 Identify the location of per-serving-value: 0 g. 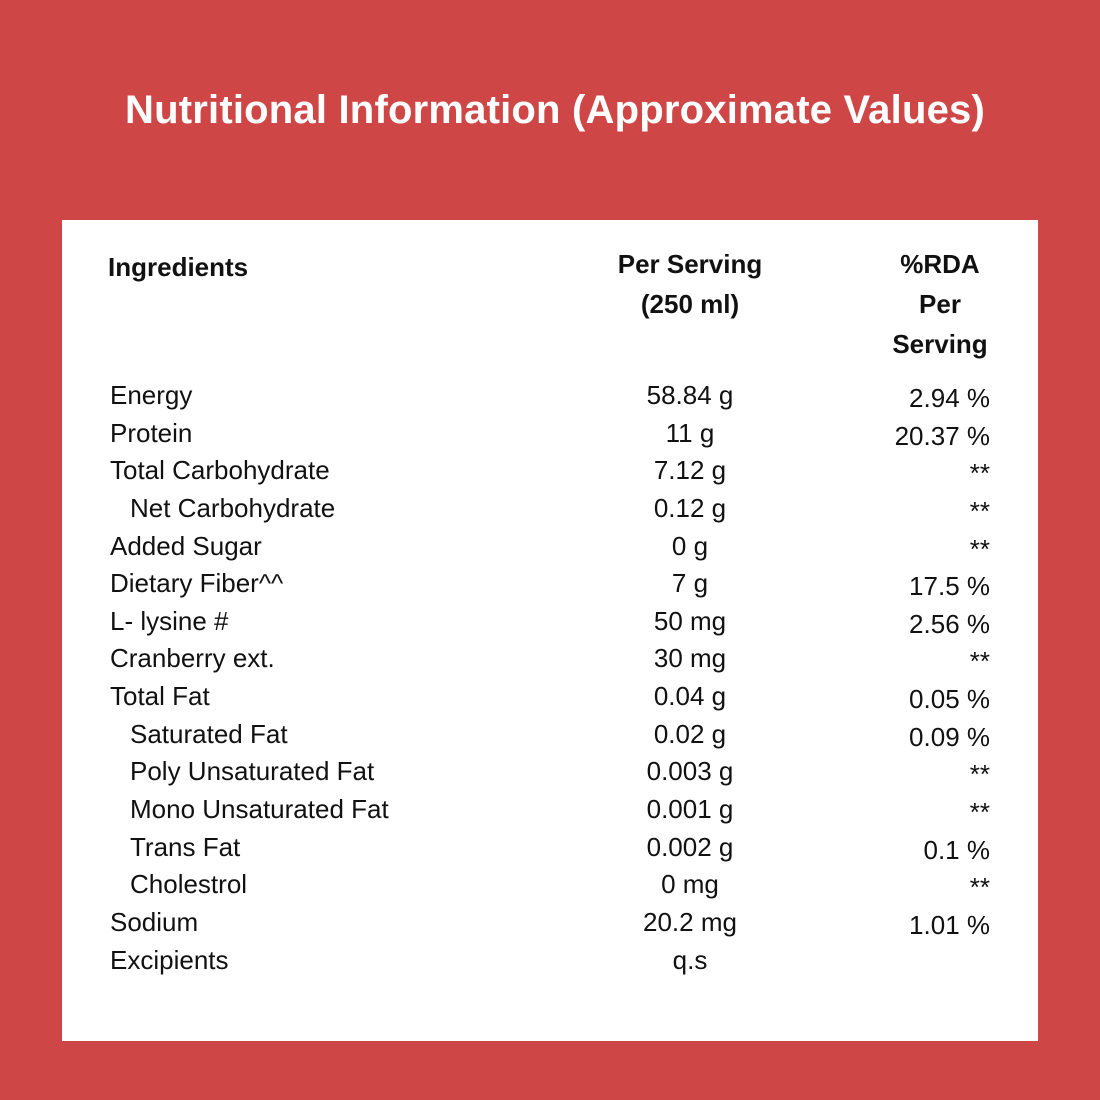
(690, 545).